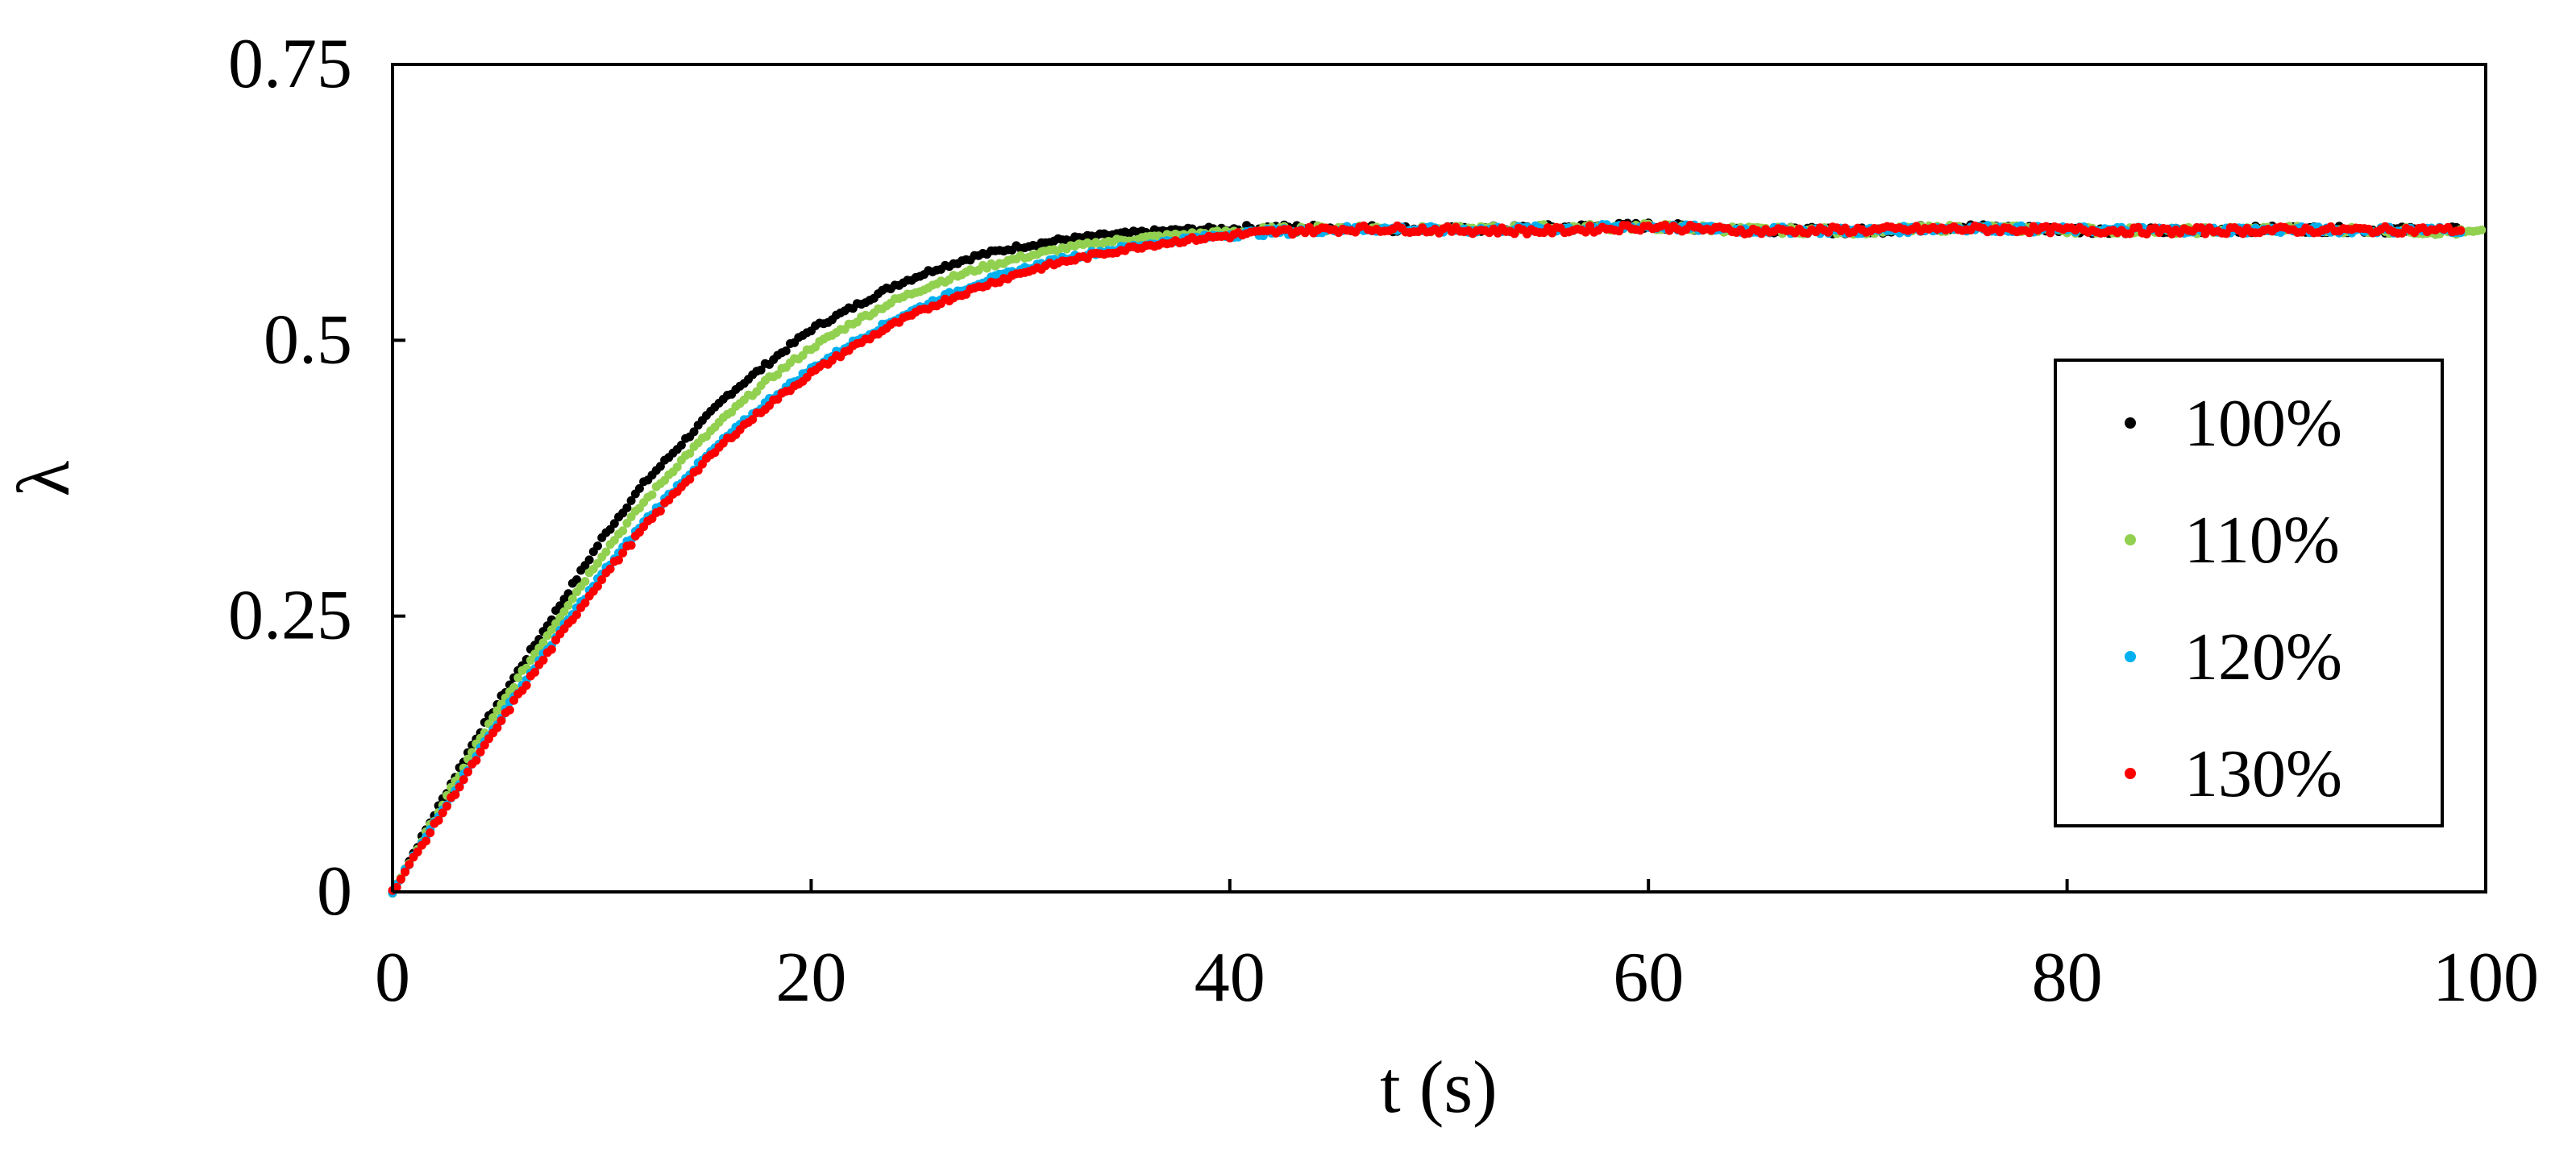  What do you see at coordinates (308, 340) in the screenshot?
I see `y-tick-label: 0.5` at bounding box center [308, 340].